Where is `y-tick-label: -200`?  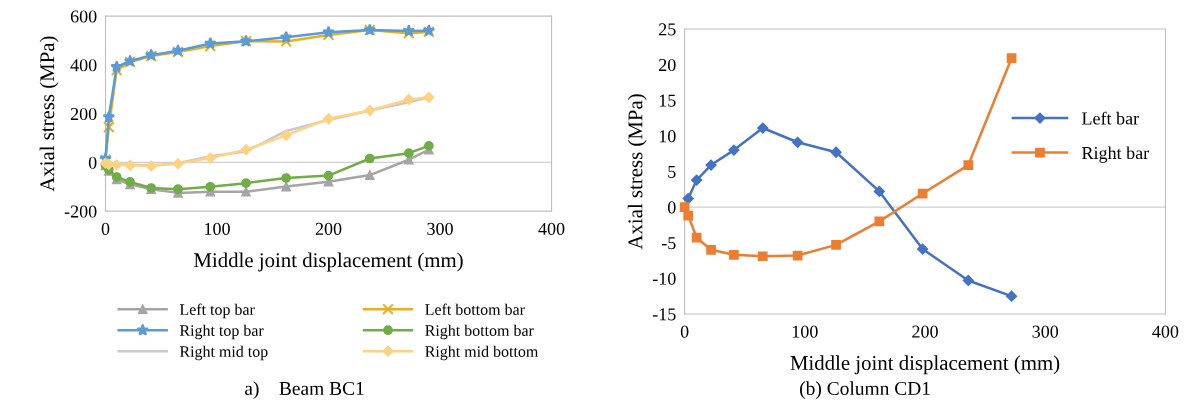 y-tick-label: -200 is located at coordinates (80, 211).